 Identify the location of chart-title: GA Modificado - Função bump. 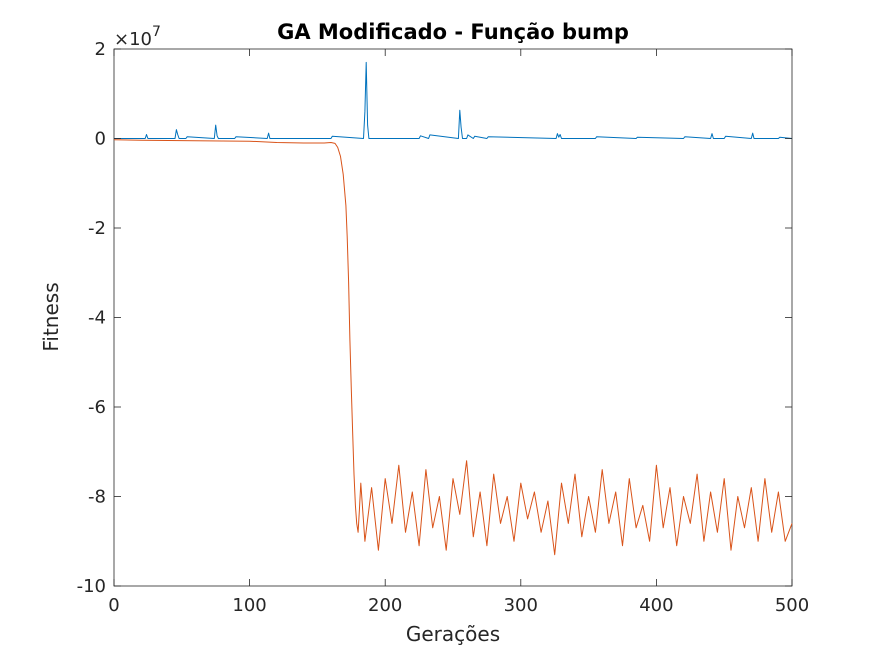
(453, 32).